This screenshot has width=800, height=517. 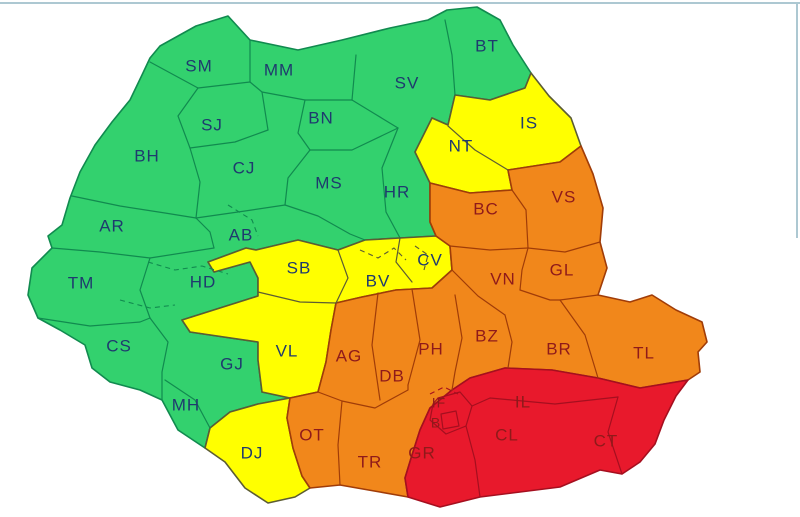 I want to click on county-label-TR: TR, so click(x=370, y=461).